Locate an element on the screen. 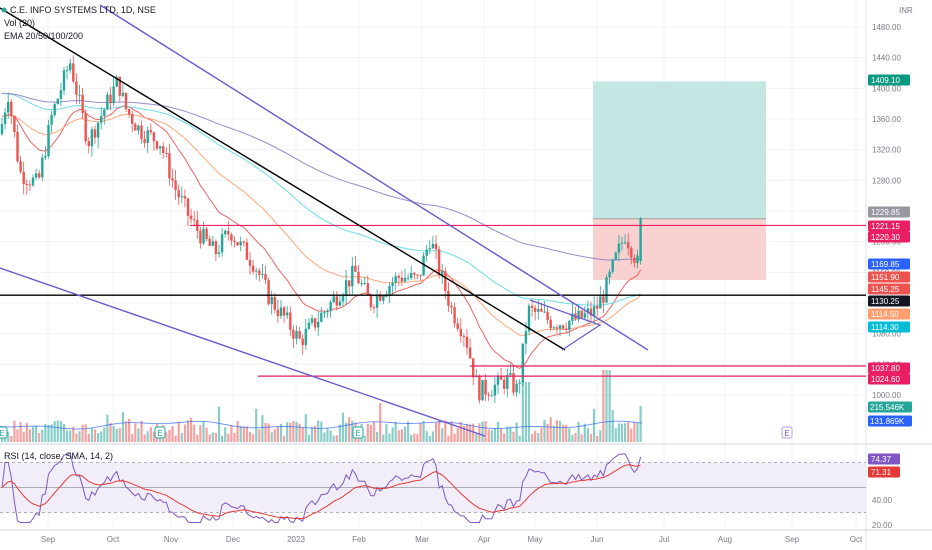 The width and height of the screenshot is (932, 550). time-tick-label: Jun is located at coordinates (597, 539).